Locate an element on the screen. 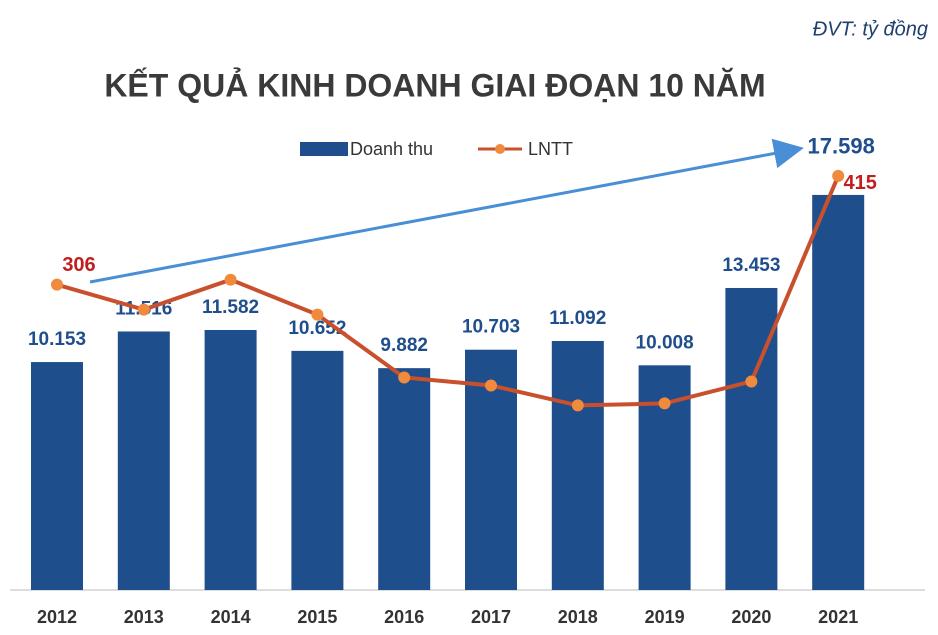 The height and width of the screenshot is (635, 938). chart-title: KẾT QUẢ KINH DOANH GIAI ĐOẠN 10 NĂM is located at coordinates (434, 85).